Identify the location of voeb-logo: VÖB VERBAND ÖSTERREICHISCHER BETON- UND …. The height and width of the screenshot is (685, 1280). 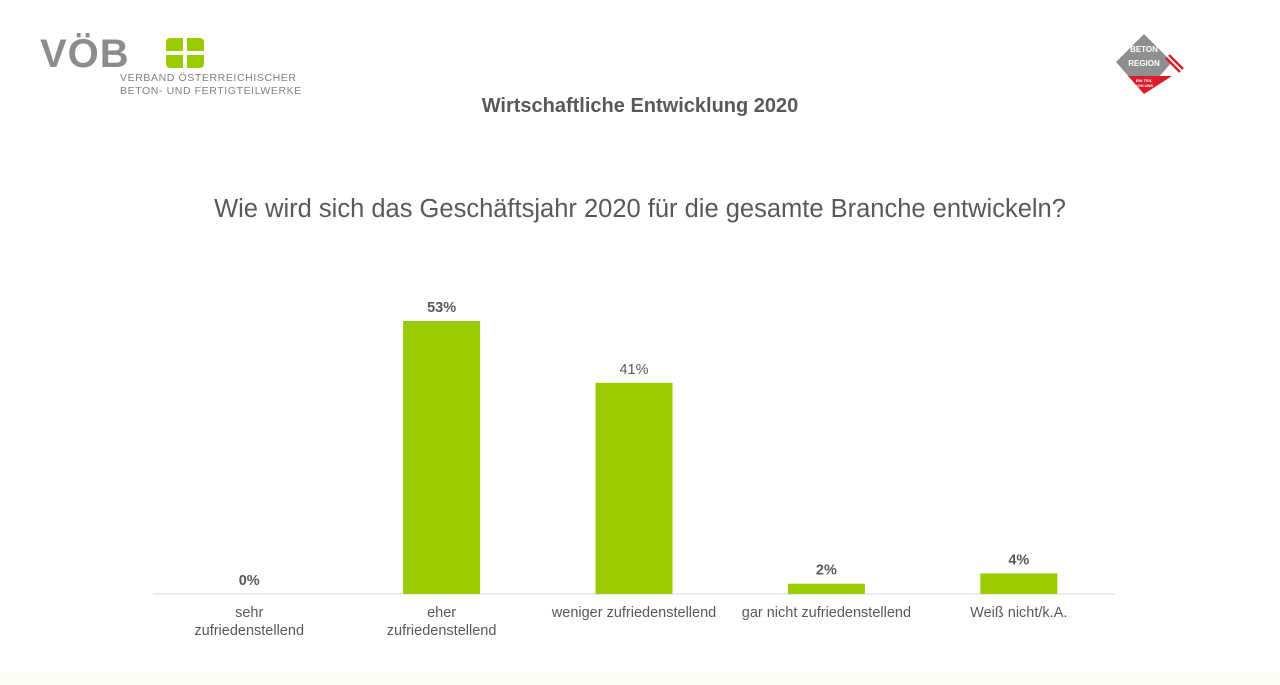
(169, 65).